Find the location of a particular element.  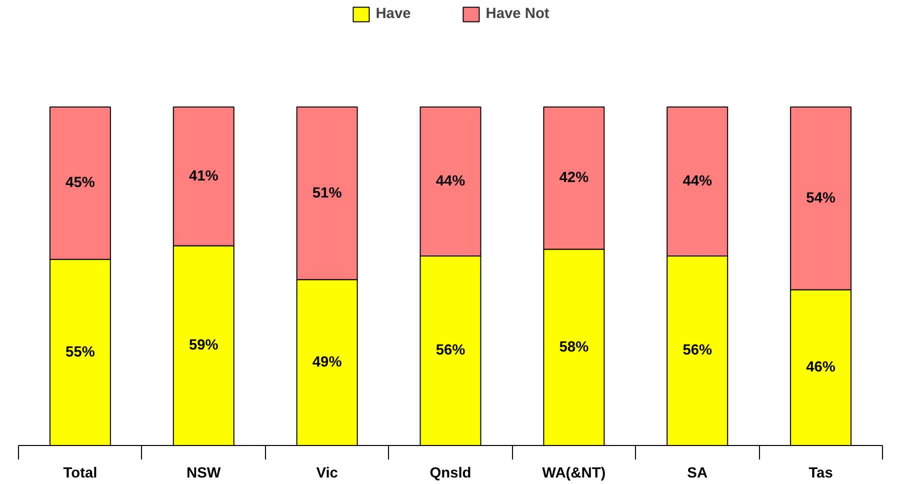

x-tick-label: WA(&NT) is located at coordinates (574, 474).